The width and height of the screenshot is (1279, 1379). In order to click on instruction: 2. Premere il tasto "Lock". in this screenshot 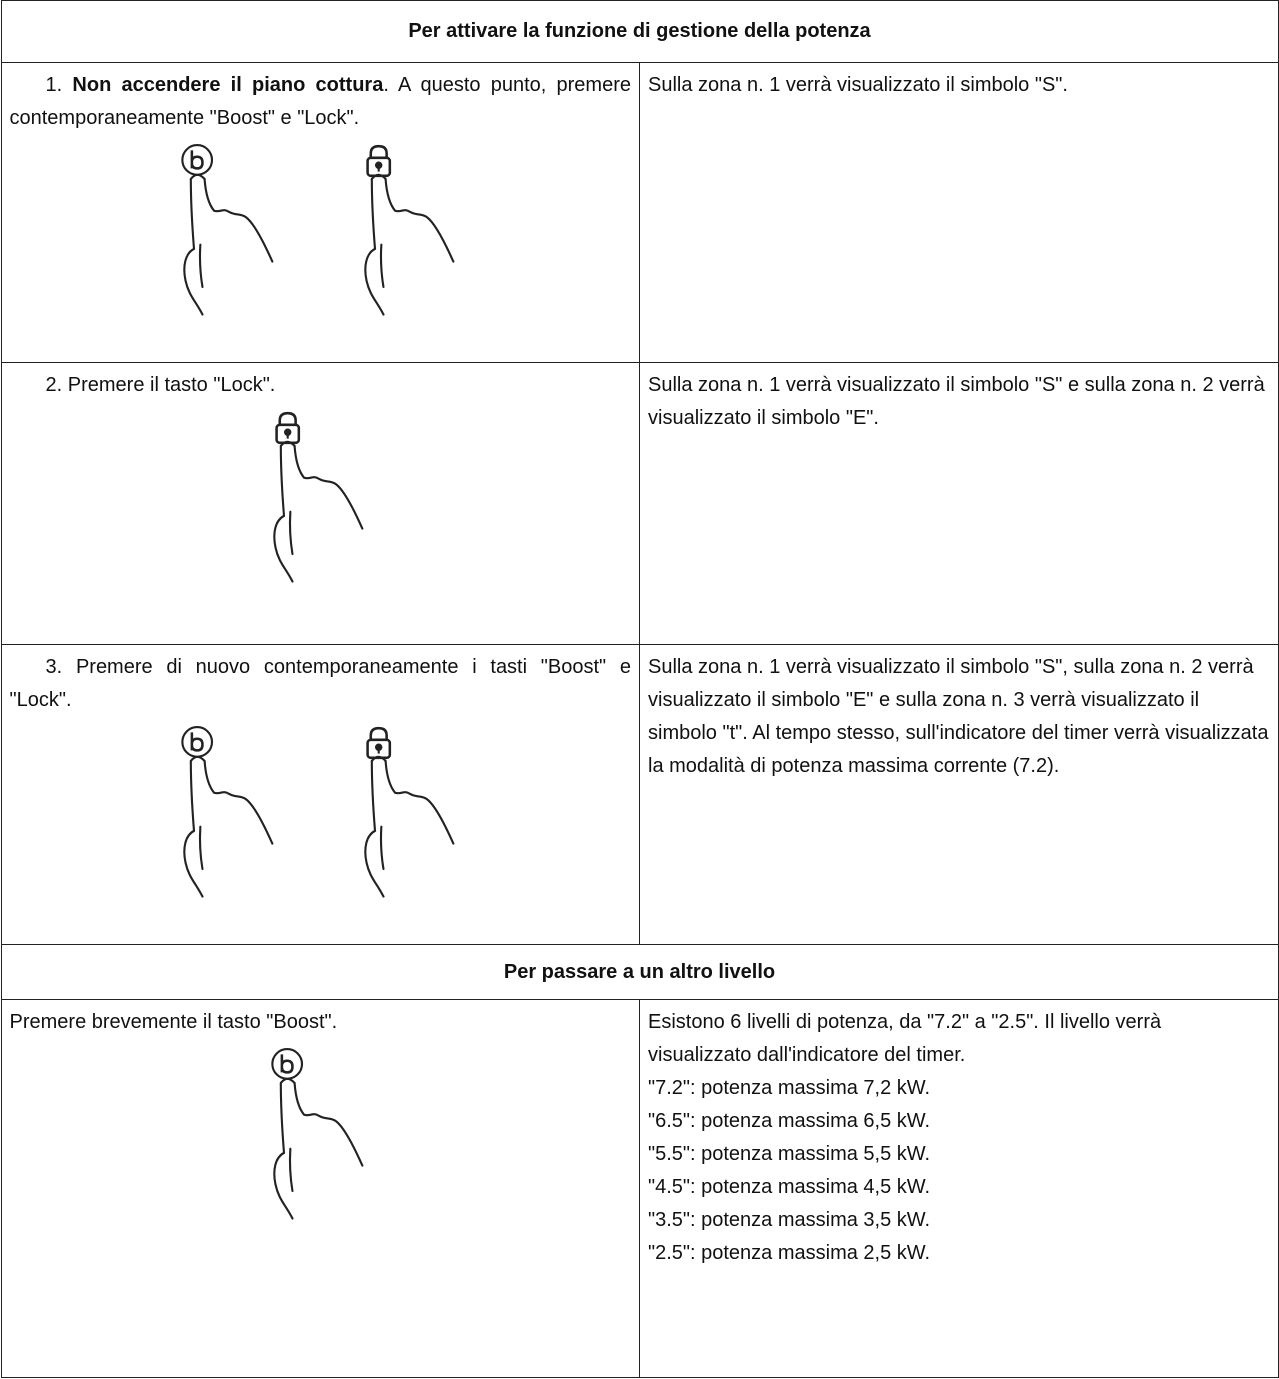, I will do `click(321, 385)`.